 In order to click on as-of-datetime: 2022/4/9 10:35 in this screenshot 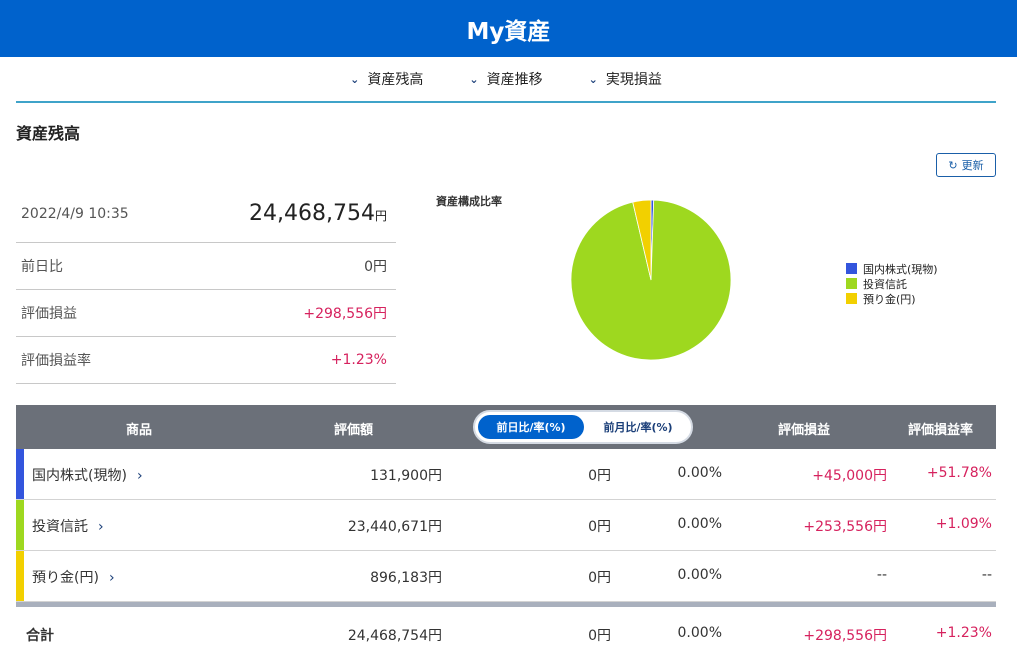, I will do `click(75, 213)`.